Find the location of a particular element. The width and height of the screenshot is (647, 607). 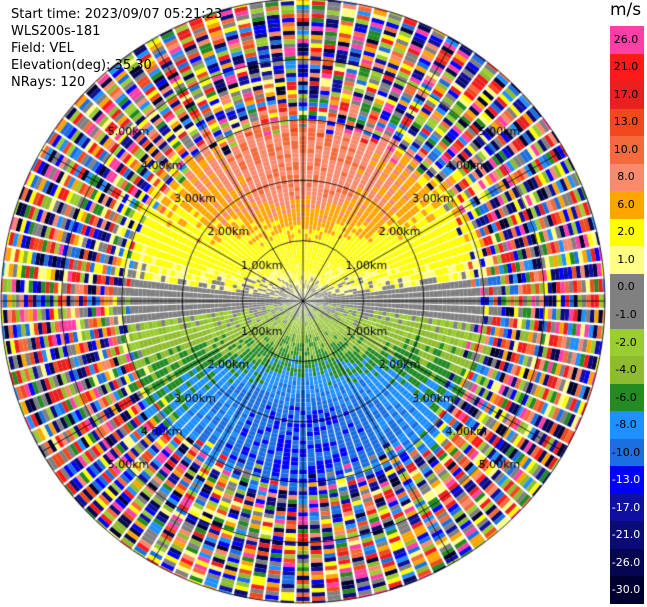

colorbar-tick-label: -13.0 is located at coordinates (626, 480).